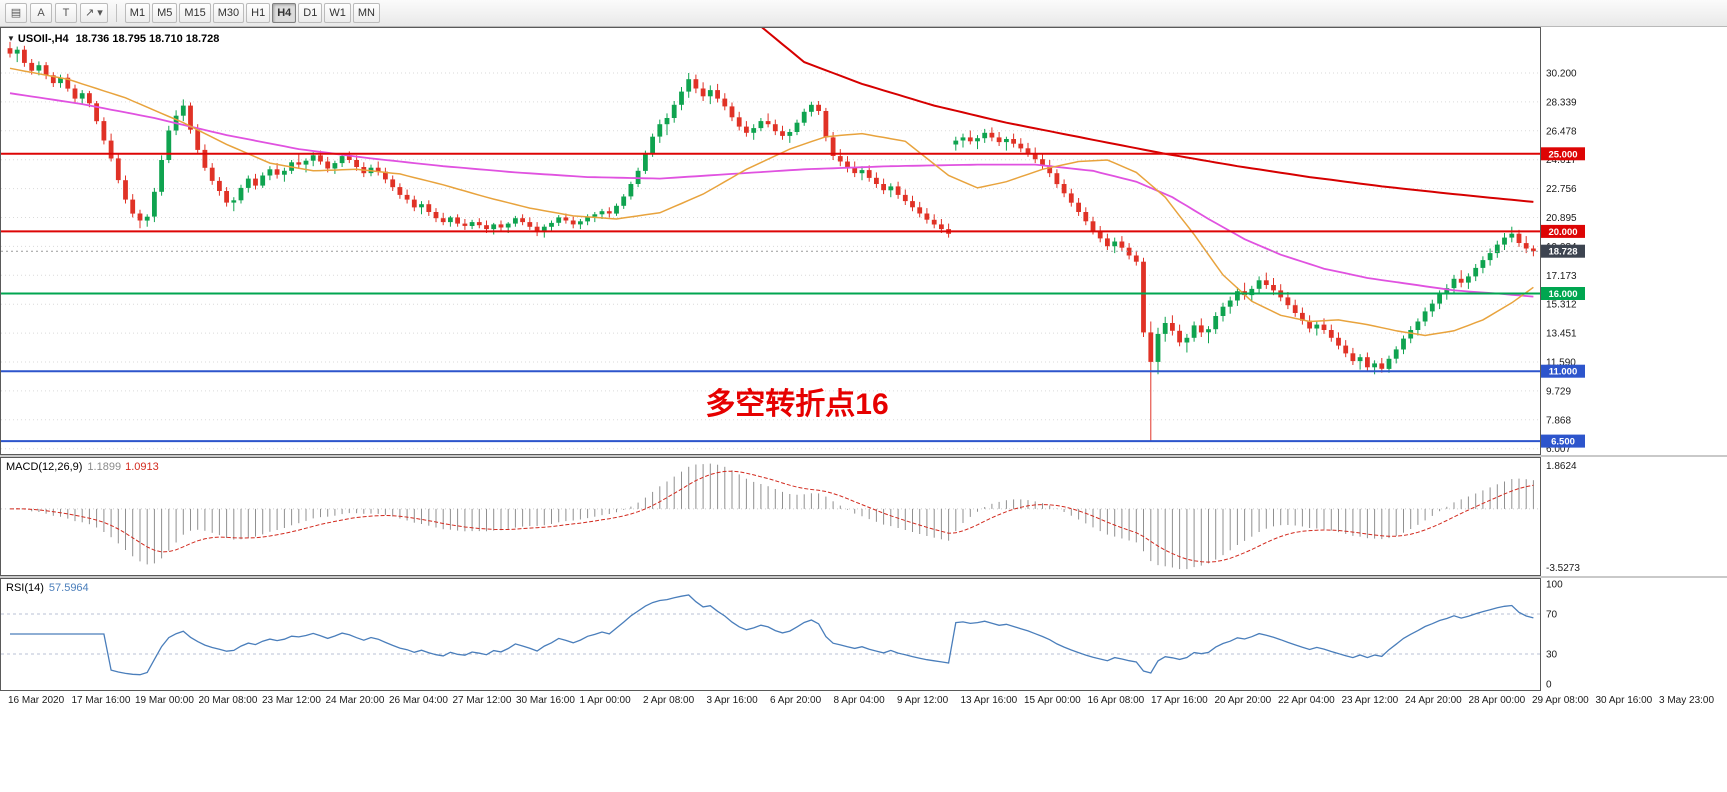 The image size is (1727, 792). Describe the element at coordinates (1370, 700) in the screenshot. I see `time-axis-label: 23 Apr 12:00` at that location.